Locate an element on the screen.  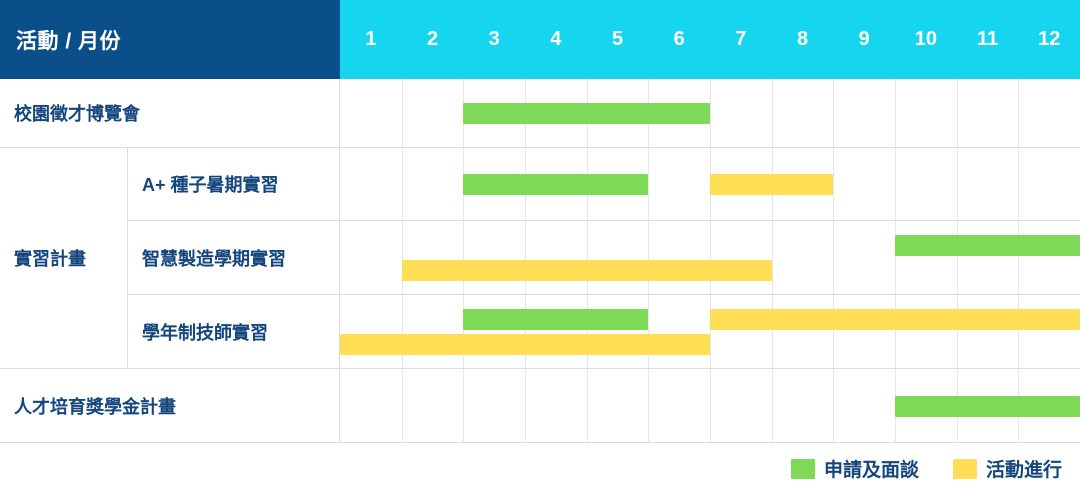
legend-item-2: 活動進行 is located at coordinates (1007, 468).